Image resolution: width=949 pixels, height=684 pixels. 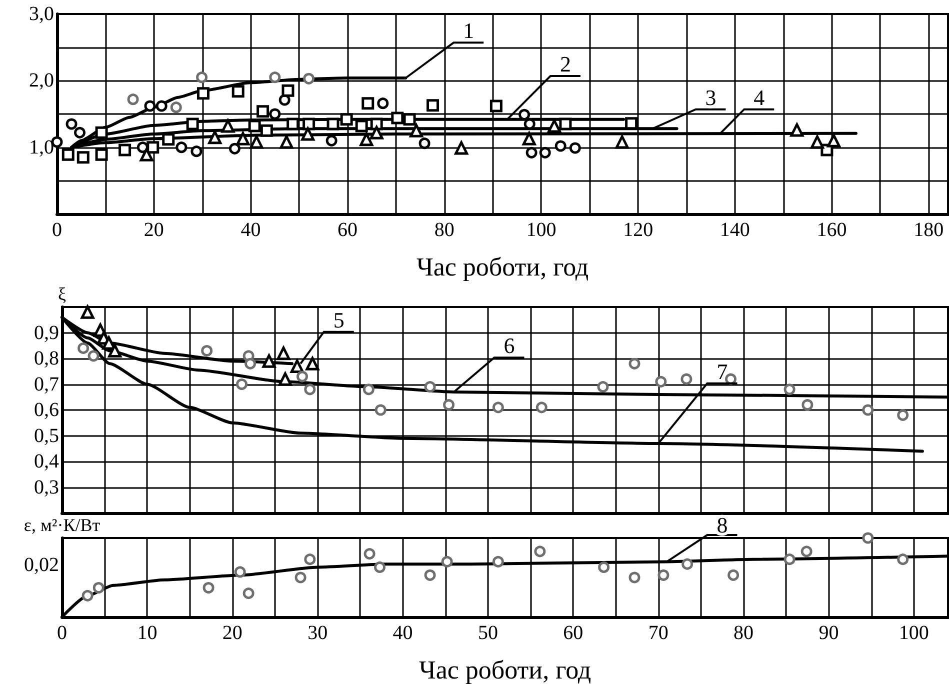 I want to click on y-tick-label: 0,7, so click(x=46, y=384).